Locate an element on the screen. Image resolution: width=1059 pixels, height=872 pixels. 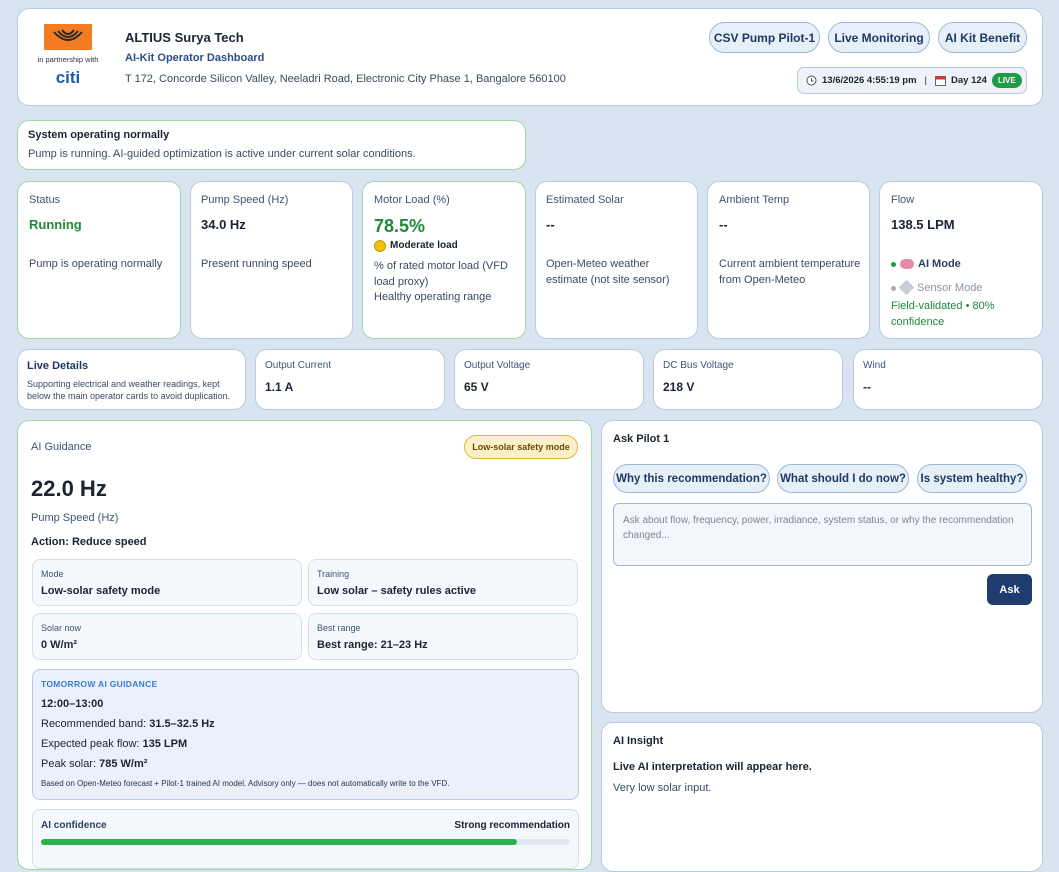
live-details is located at coordinates (131, 379).